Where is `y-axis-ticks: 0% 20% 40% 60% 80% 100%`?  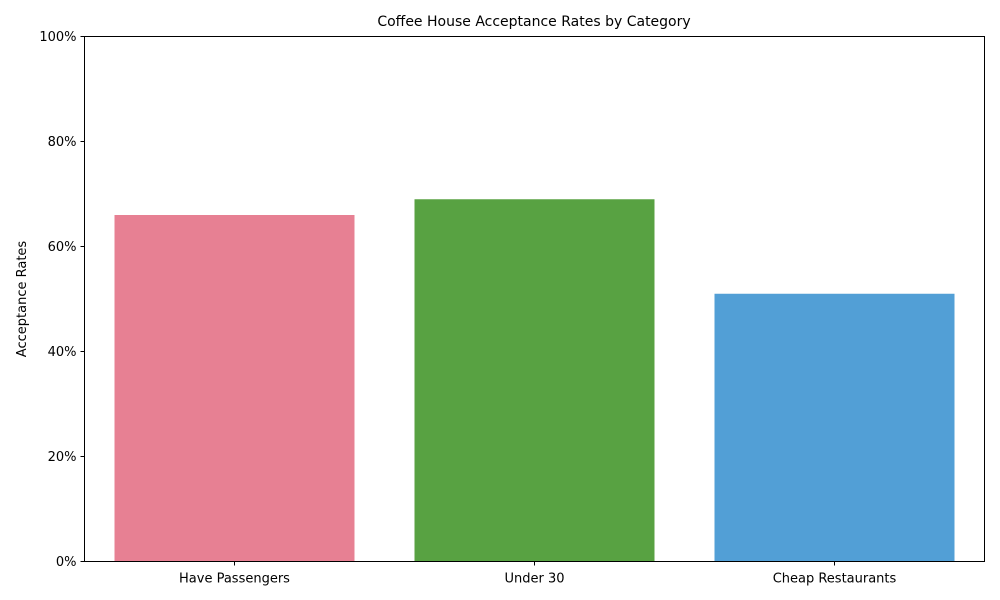
y-axis-ticks: 0% 20% 40% 60% 80% 100% is located at coordinates (62, 300).